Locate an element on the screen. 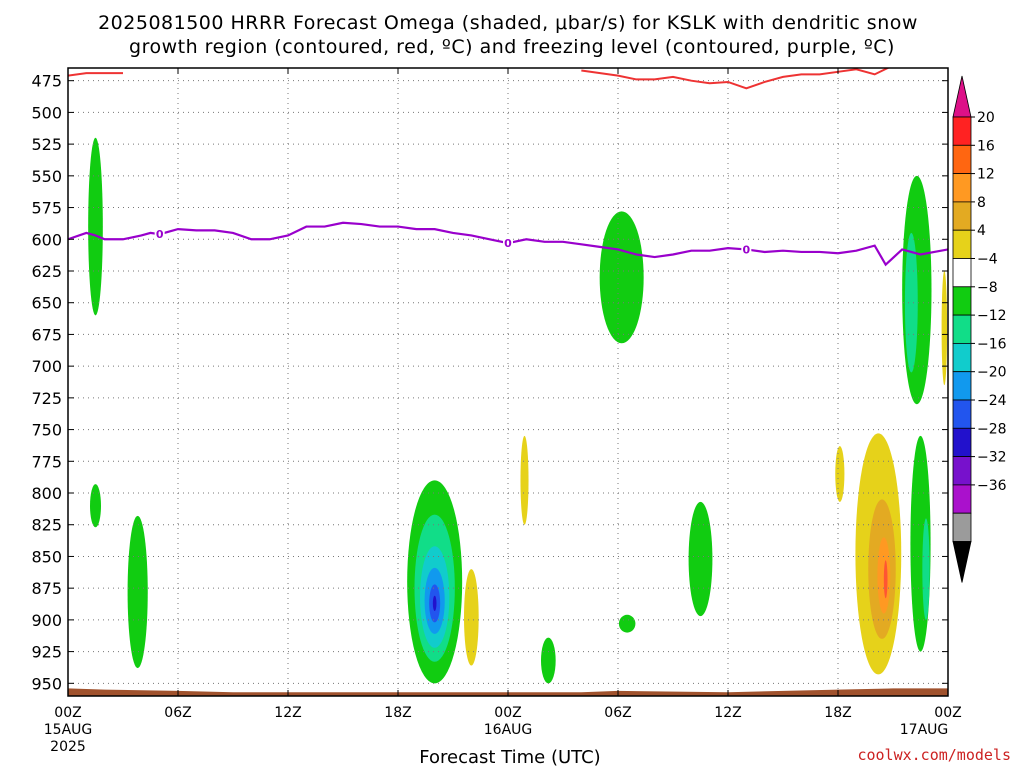  y-tick-label: 925 is located at coordinates (46, 652).